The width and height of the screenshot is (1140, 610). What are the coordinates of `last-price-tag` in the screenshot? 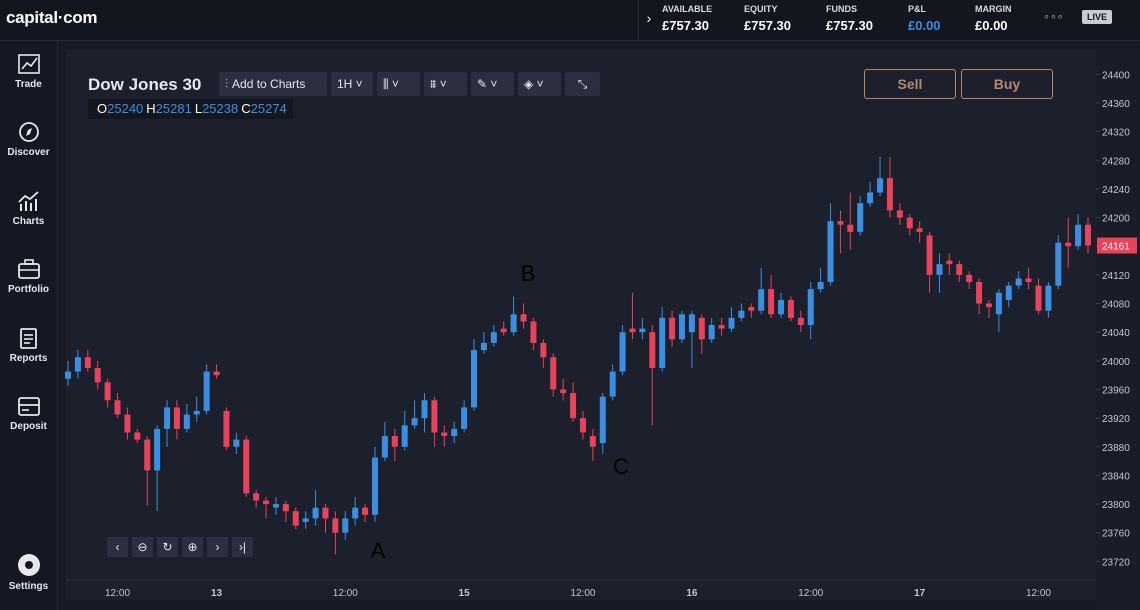 It's located at (1117, 245).